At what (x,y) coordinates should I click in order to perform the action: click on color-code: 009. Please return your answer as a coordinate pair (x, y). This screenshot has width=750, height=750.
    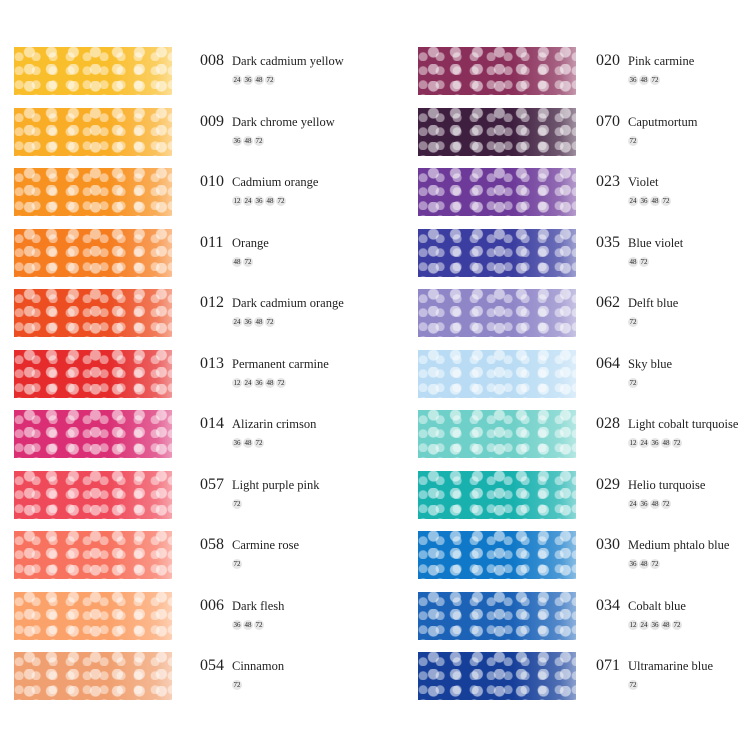
    Looking at the image, I should click on (212, 121).